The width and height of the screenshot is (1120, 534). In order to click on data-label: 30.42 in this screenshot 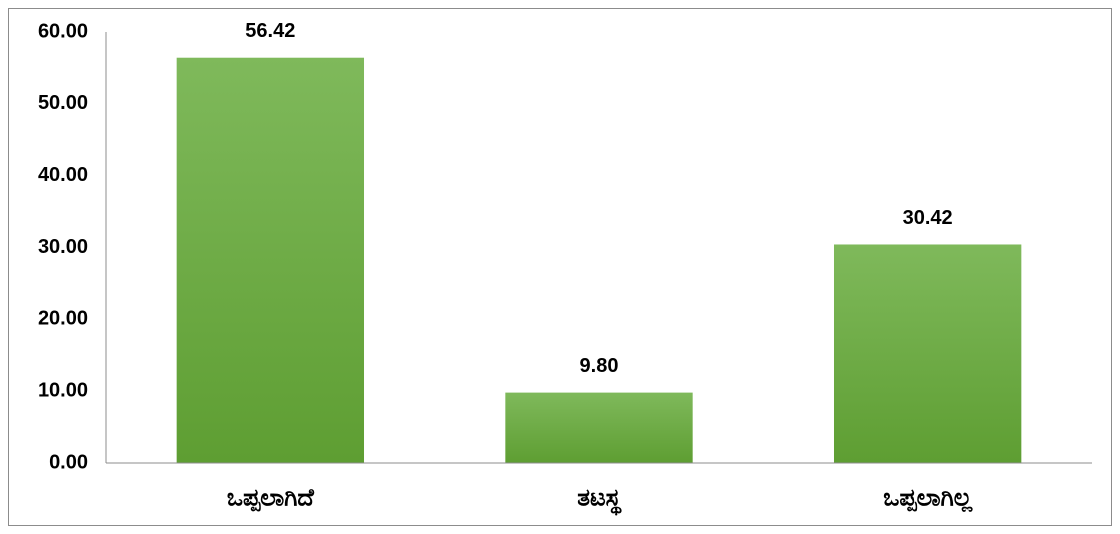, I will do `click(928, 218)`.